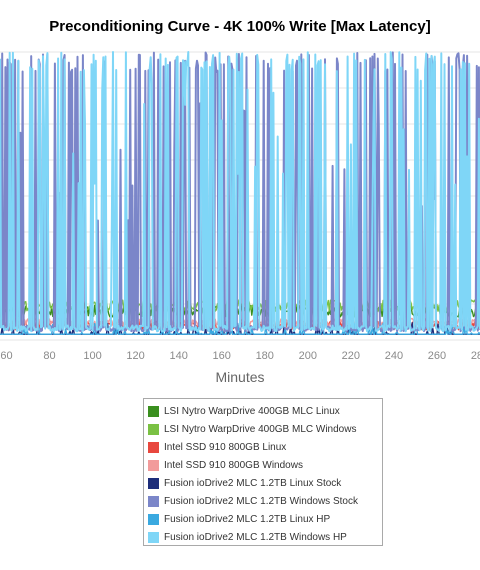 The height and width of the screenshot is (570, 480). What do you see at coordinates (240, 377) in the screenshot?
I see `x-axis-label: Minutes` at bounding box center [240, 377].